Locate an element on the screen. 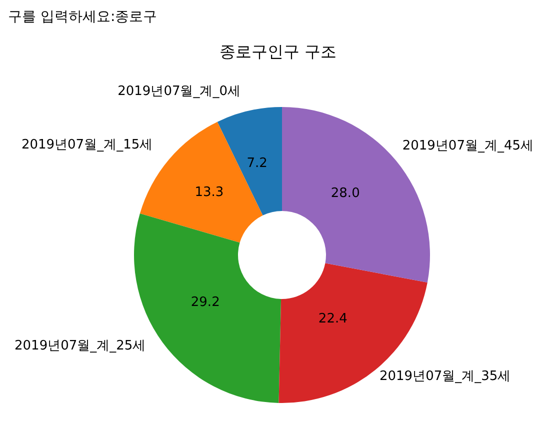 The width and height of the screenshot is (556, 430). slice-label: 2019년07월_계_45세 is located at coordinates (468, 146).